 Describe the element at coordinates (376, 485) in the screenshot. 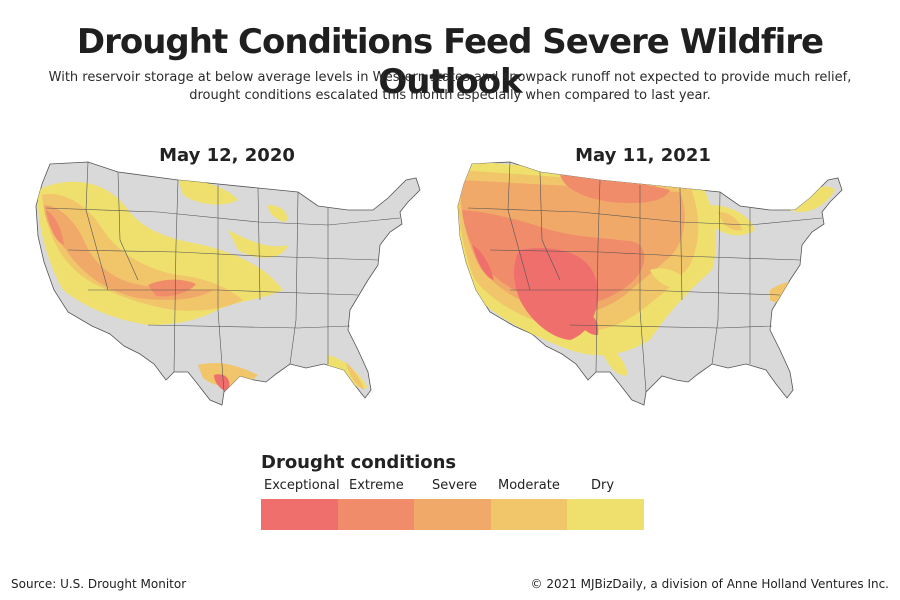

I see `legend-label-extreme: Extreme` at that location.